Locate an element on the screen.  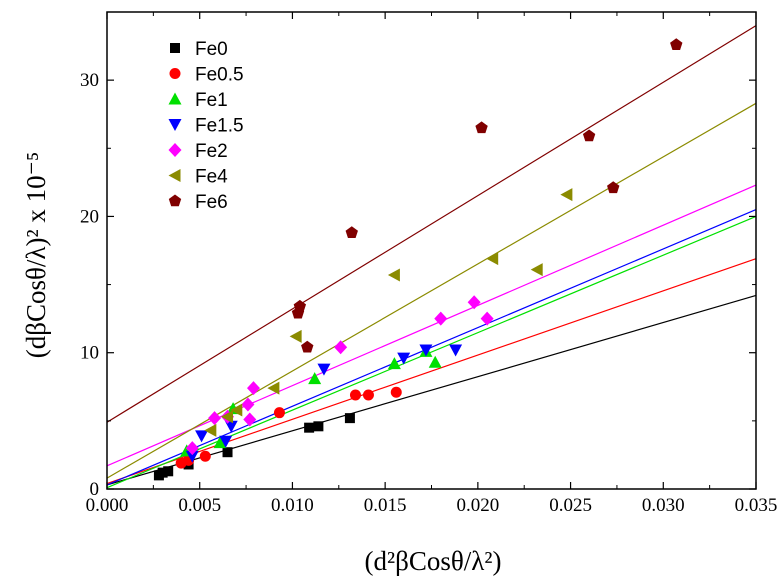
x-tick-label: 0.015 is located at coordinates (385, 505).